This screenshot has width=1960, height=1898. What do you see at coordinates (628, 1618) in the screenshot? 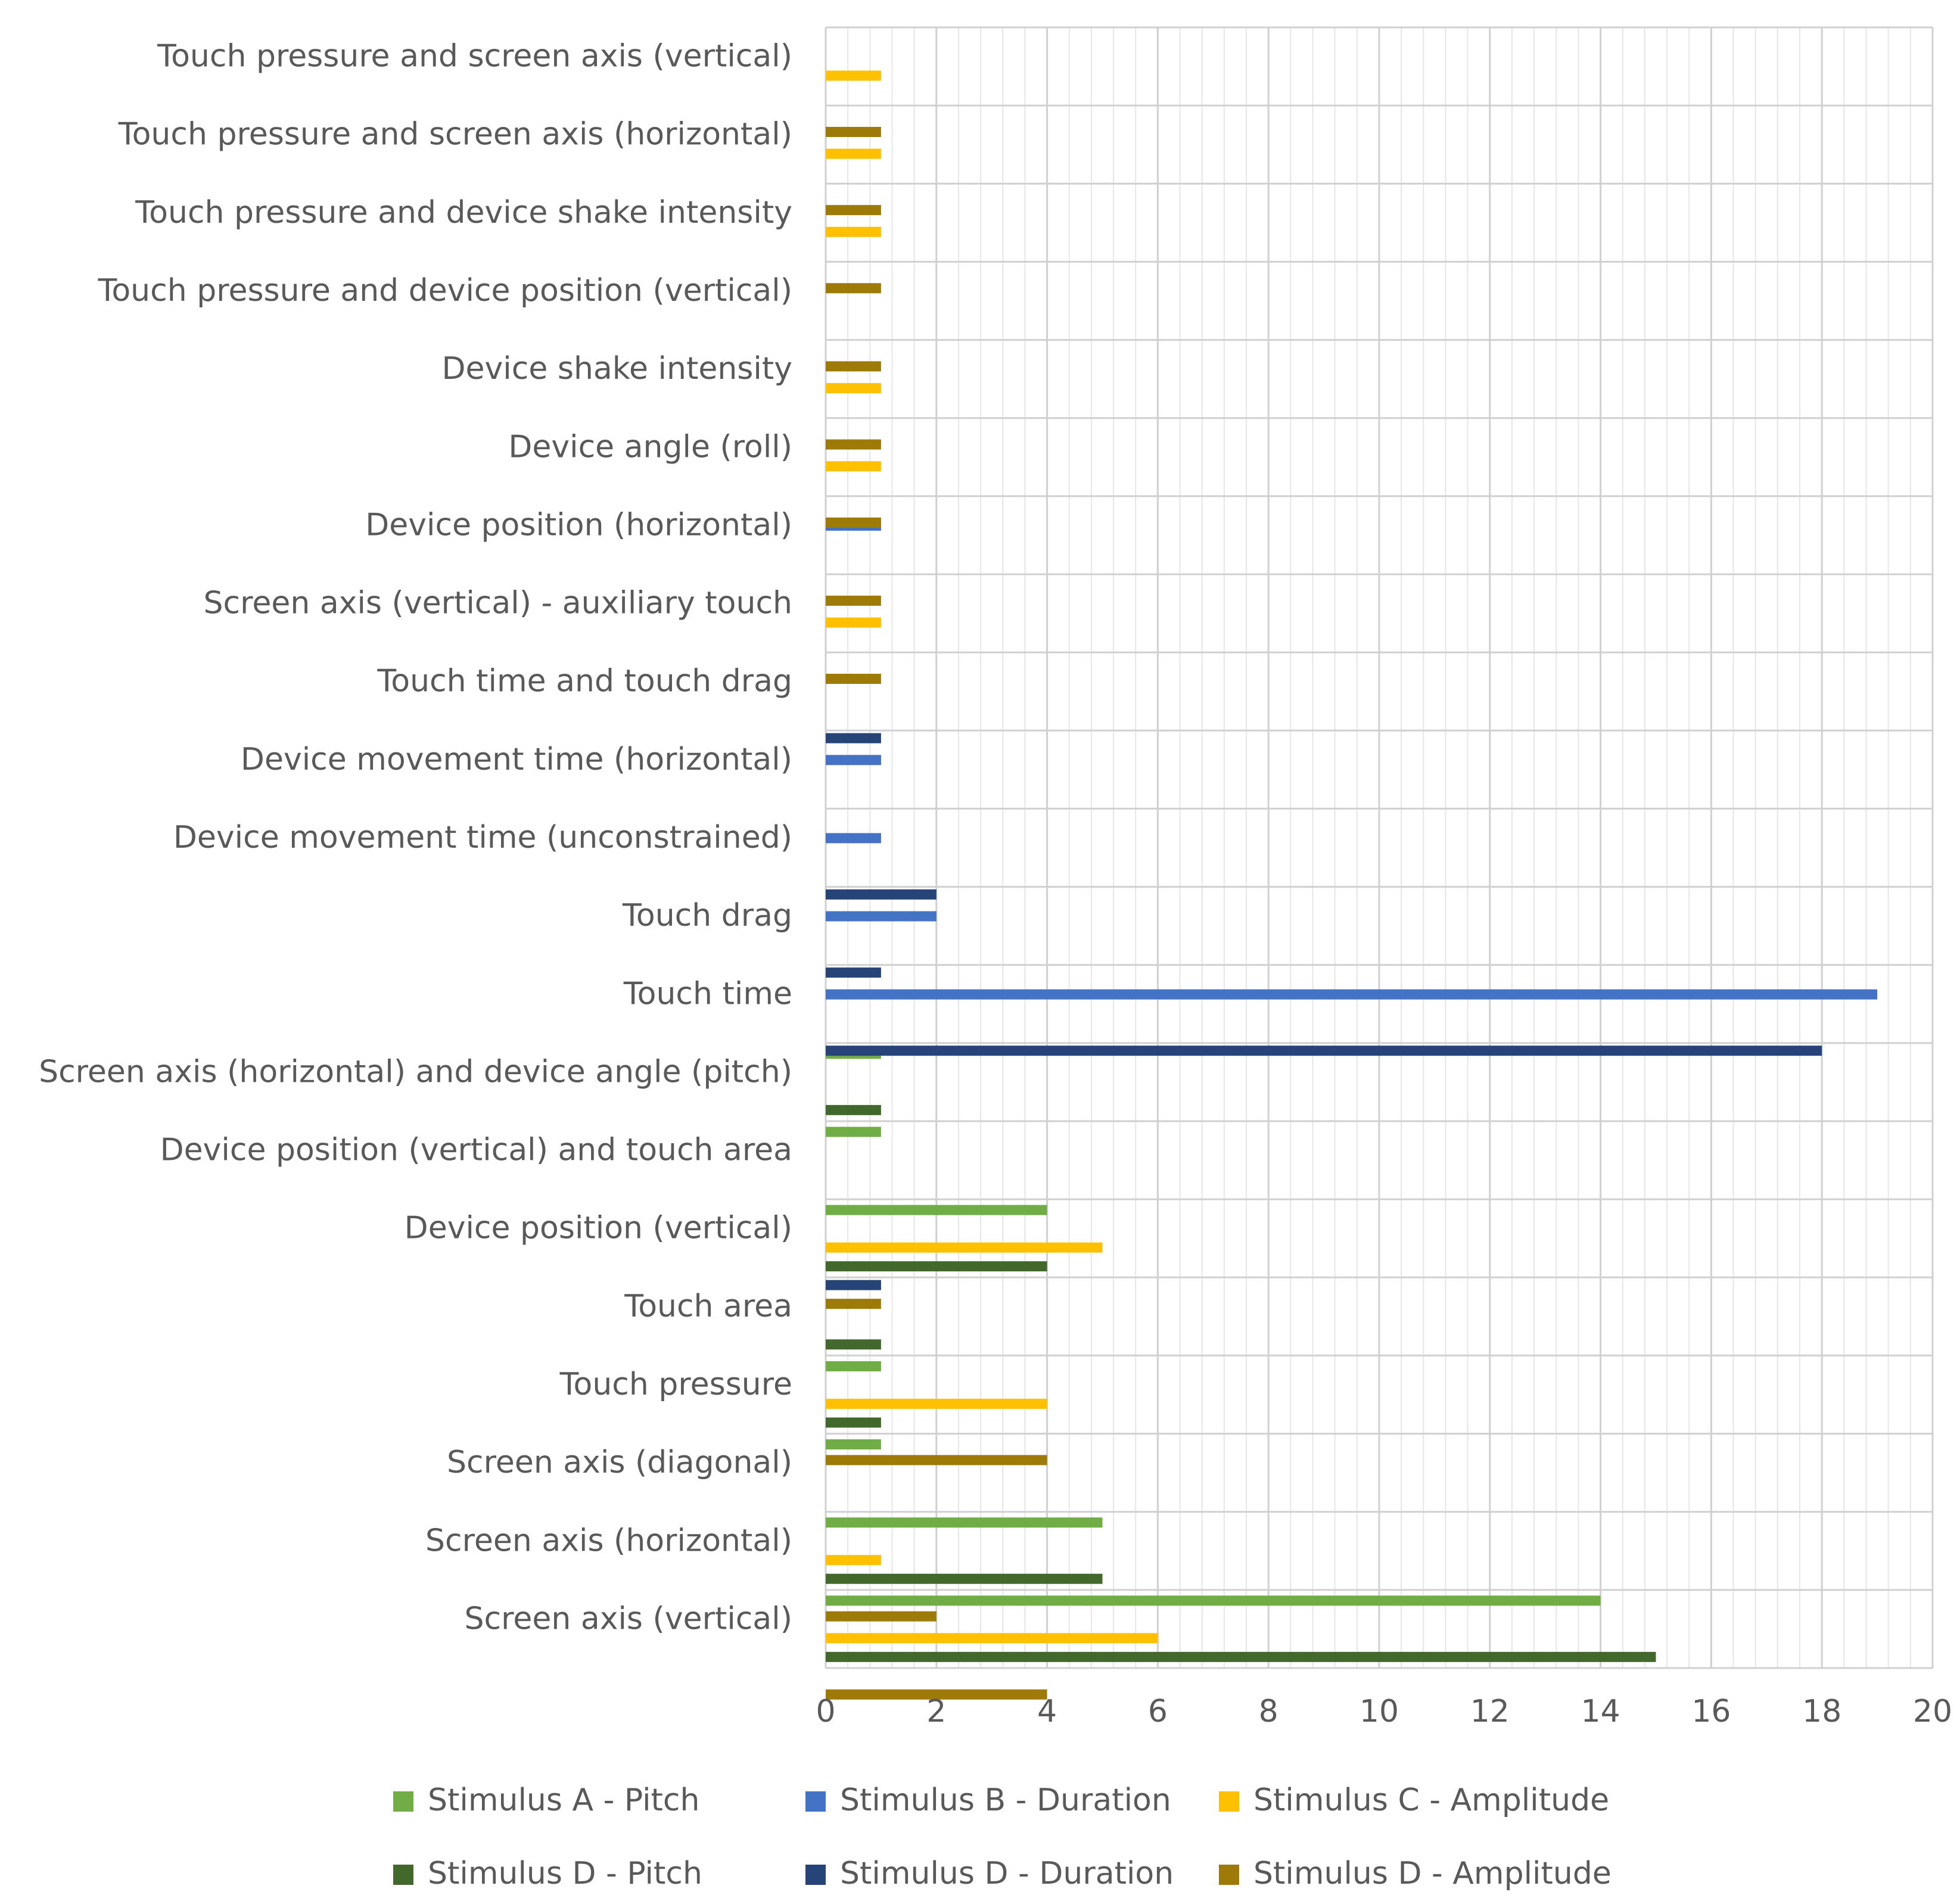
I see `category-label: Screen axis (vertical)` at bounding box center [628, 1618].